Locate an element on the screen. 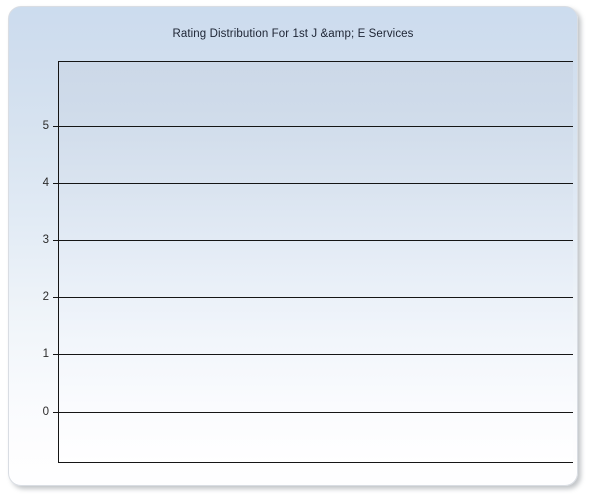 The width and height of the screenshot is (600, 500). y-tick-label: 5 is located at coordinates (45, 126).